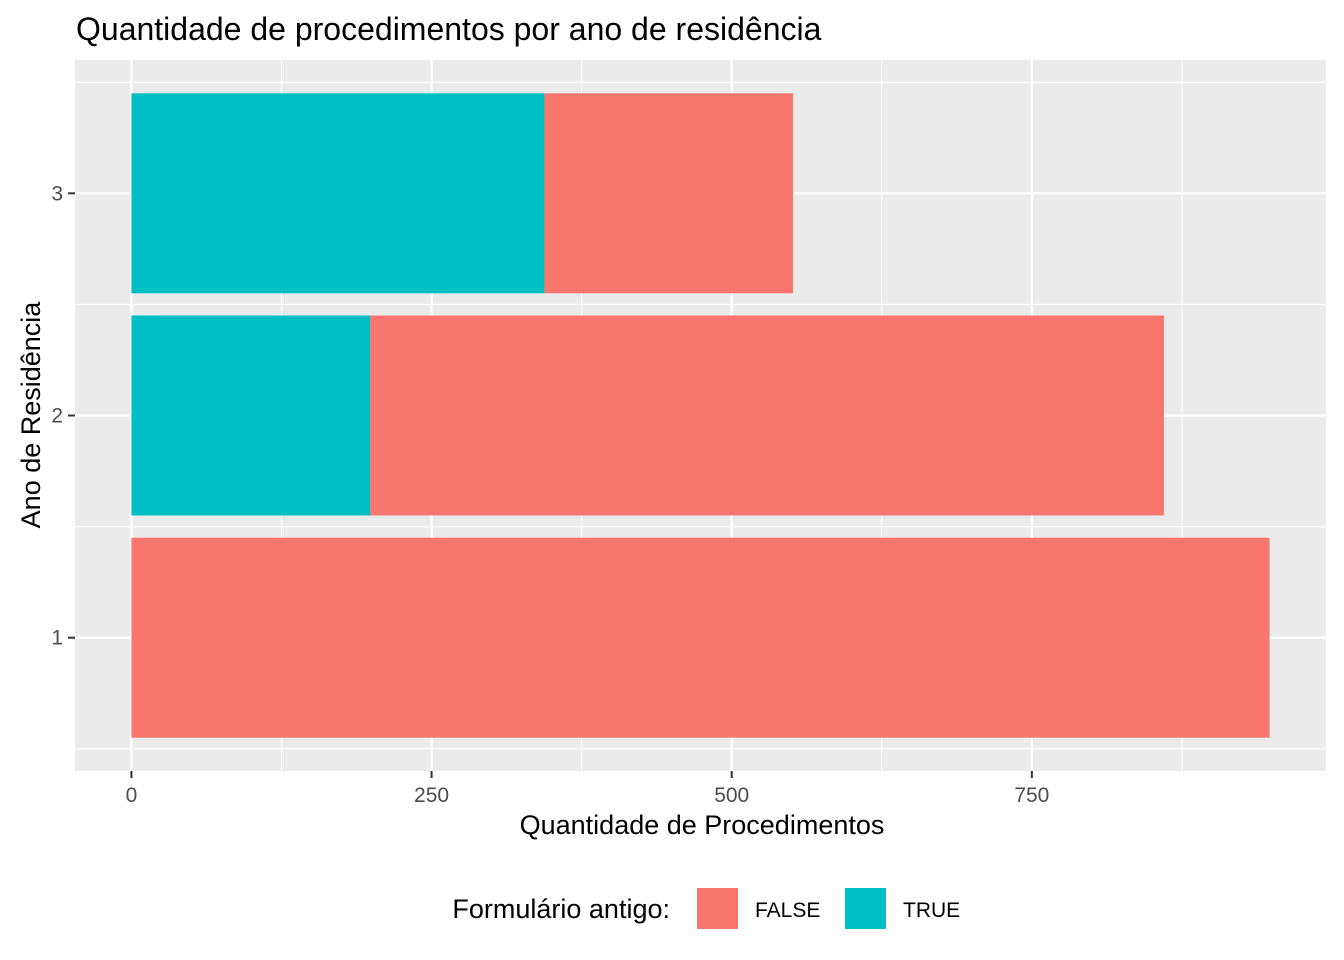 The width and height of the screenshot is (1344, 960). Describe the element at coordinates (31, 415) in the screenshot. I see `y-axis-title: Ano de Residência` at that location.